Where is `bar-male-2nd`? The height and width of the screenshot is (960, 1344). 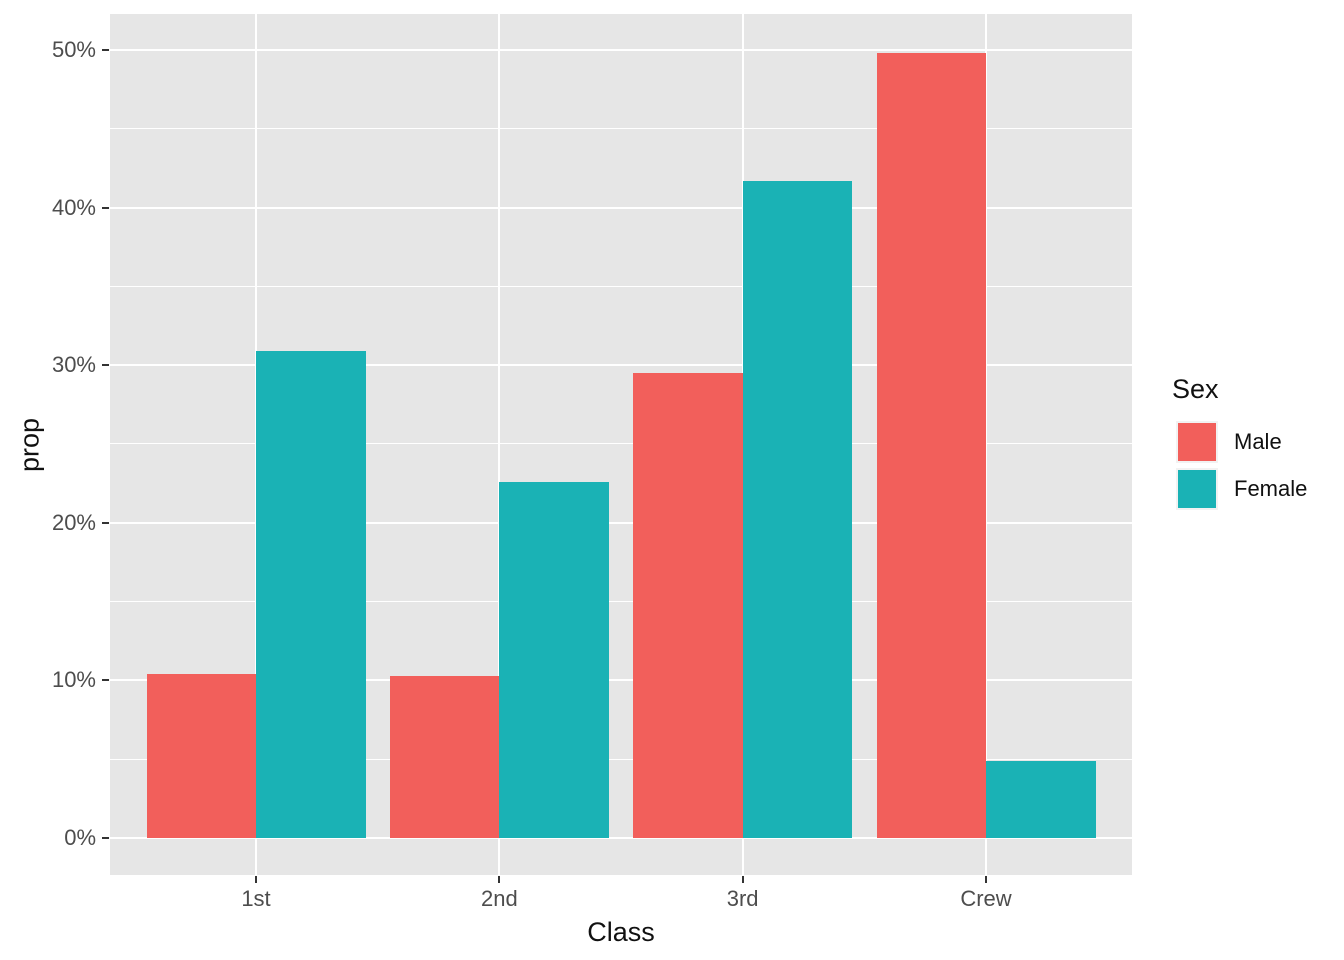 bar-male-2nd is located at coordinates (444, 756).